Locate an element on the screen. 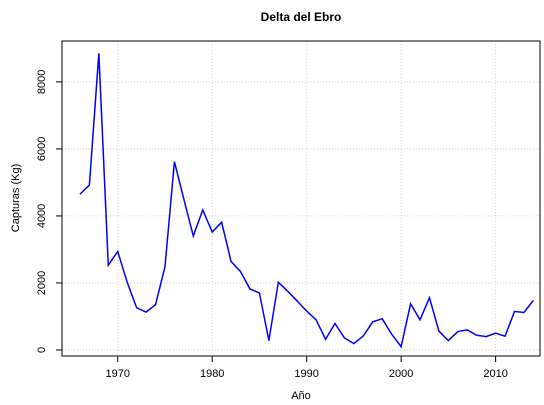 This screenshot has width=544, height=405. chart-title: Delta del Ebro is located at coordinates (301, 17).